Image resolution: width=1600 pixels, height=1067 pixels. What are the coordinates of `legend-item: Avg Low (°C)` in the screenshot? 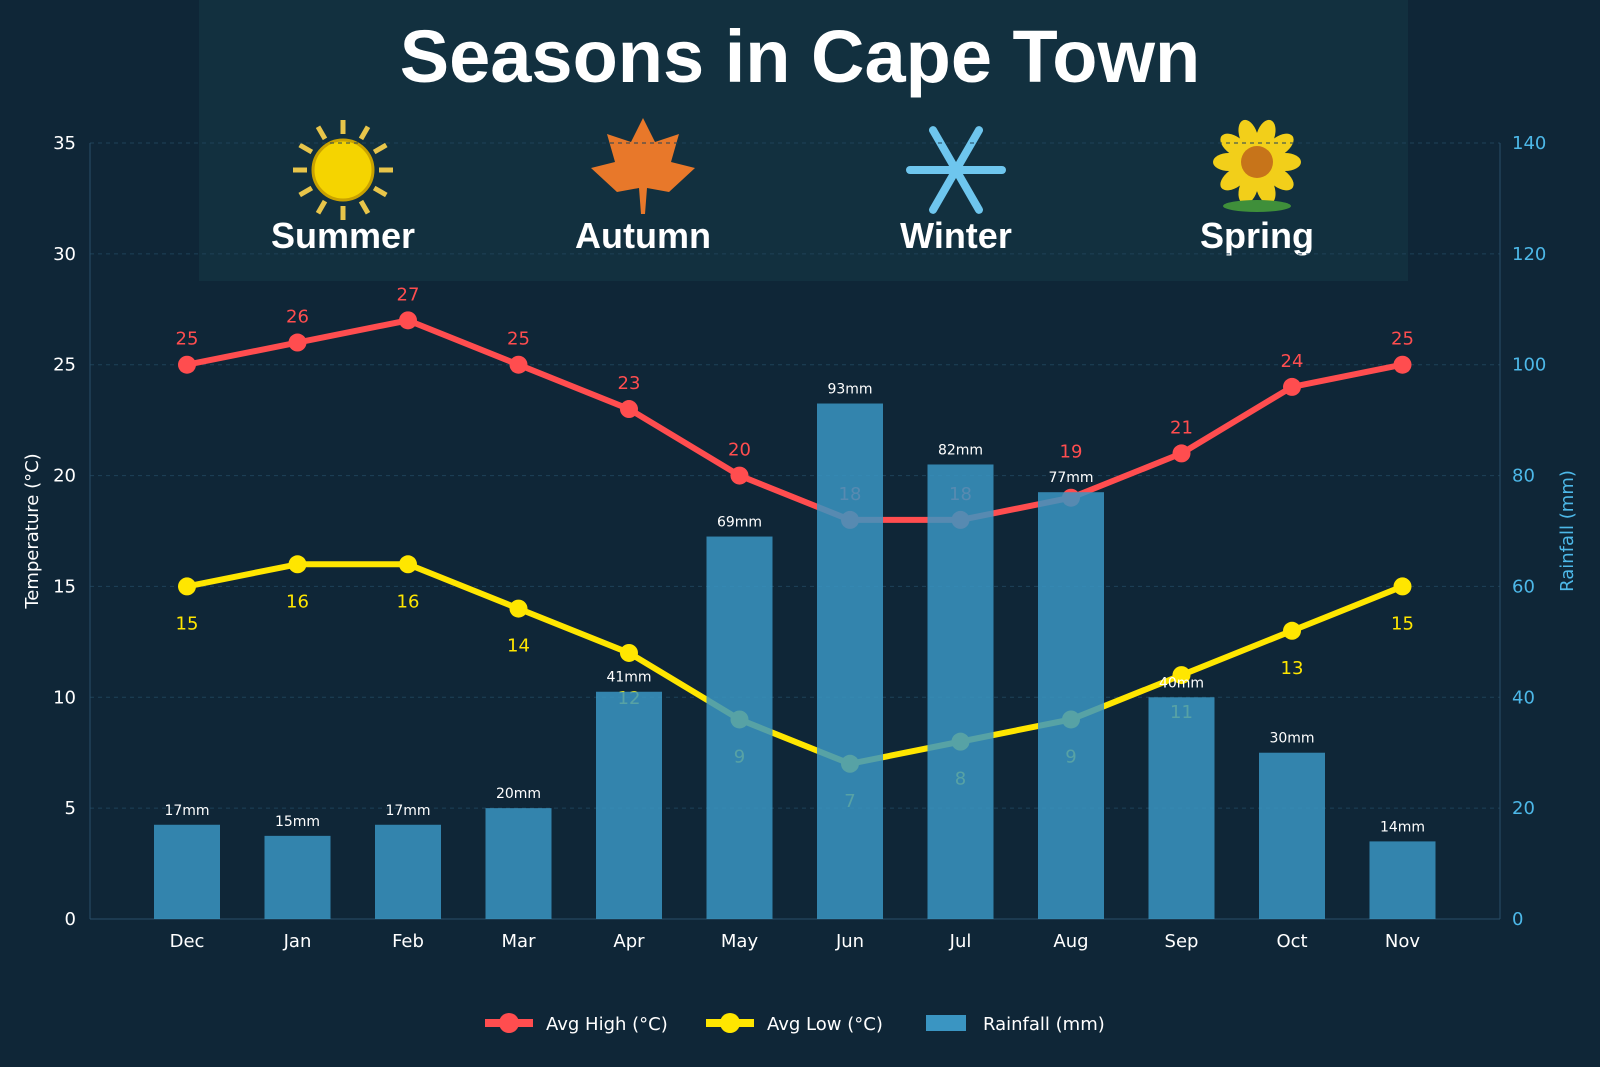 It's located at (794, 1024).